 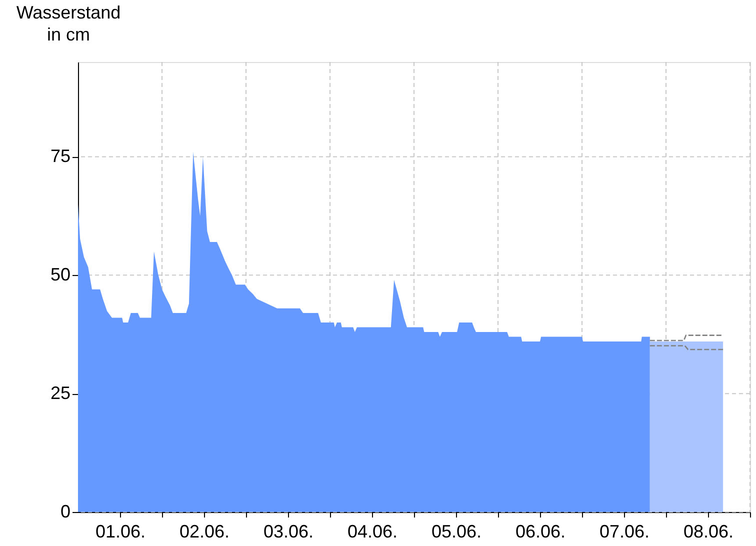 What do you see at coordinates (120, 532) in the screenshot?
I see `x-tick-label: 01.06.` at bounding box center [120, 532].